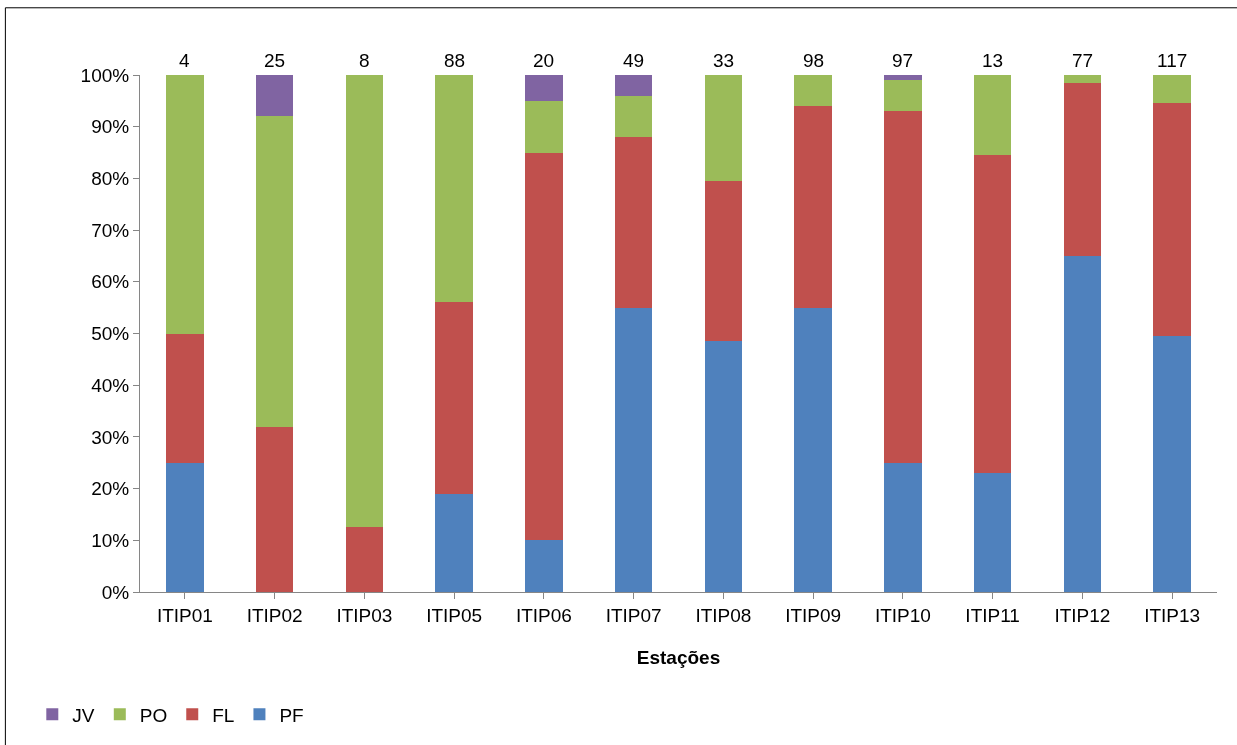 The width and height of the screenshot is (1237, 745). Describe the element at coordinates (902, 615) in the screenshot. I see `x-tick-label: ITIP10` at that location.